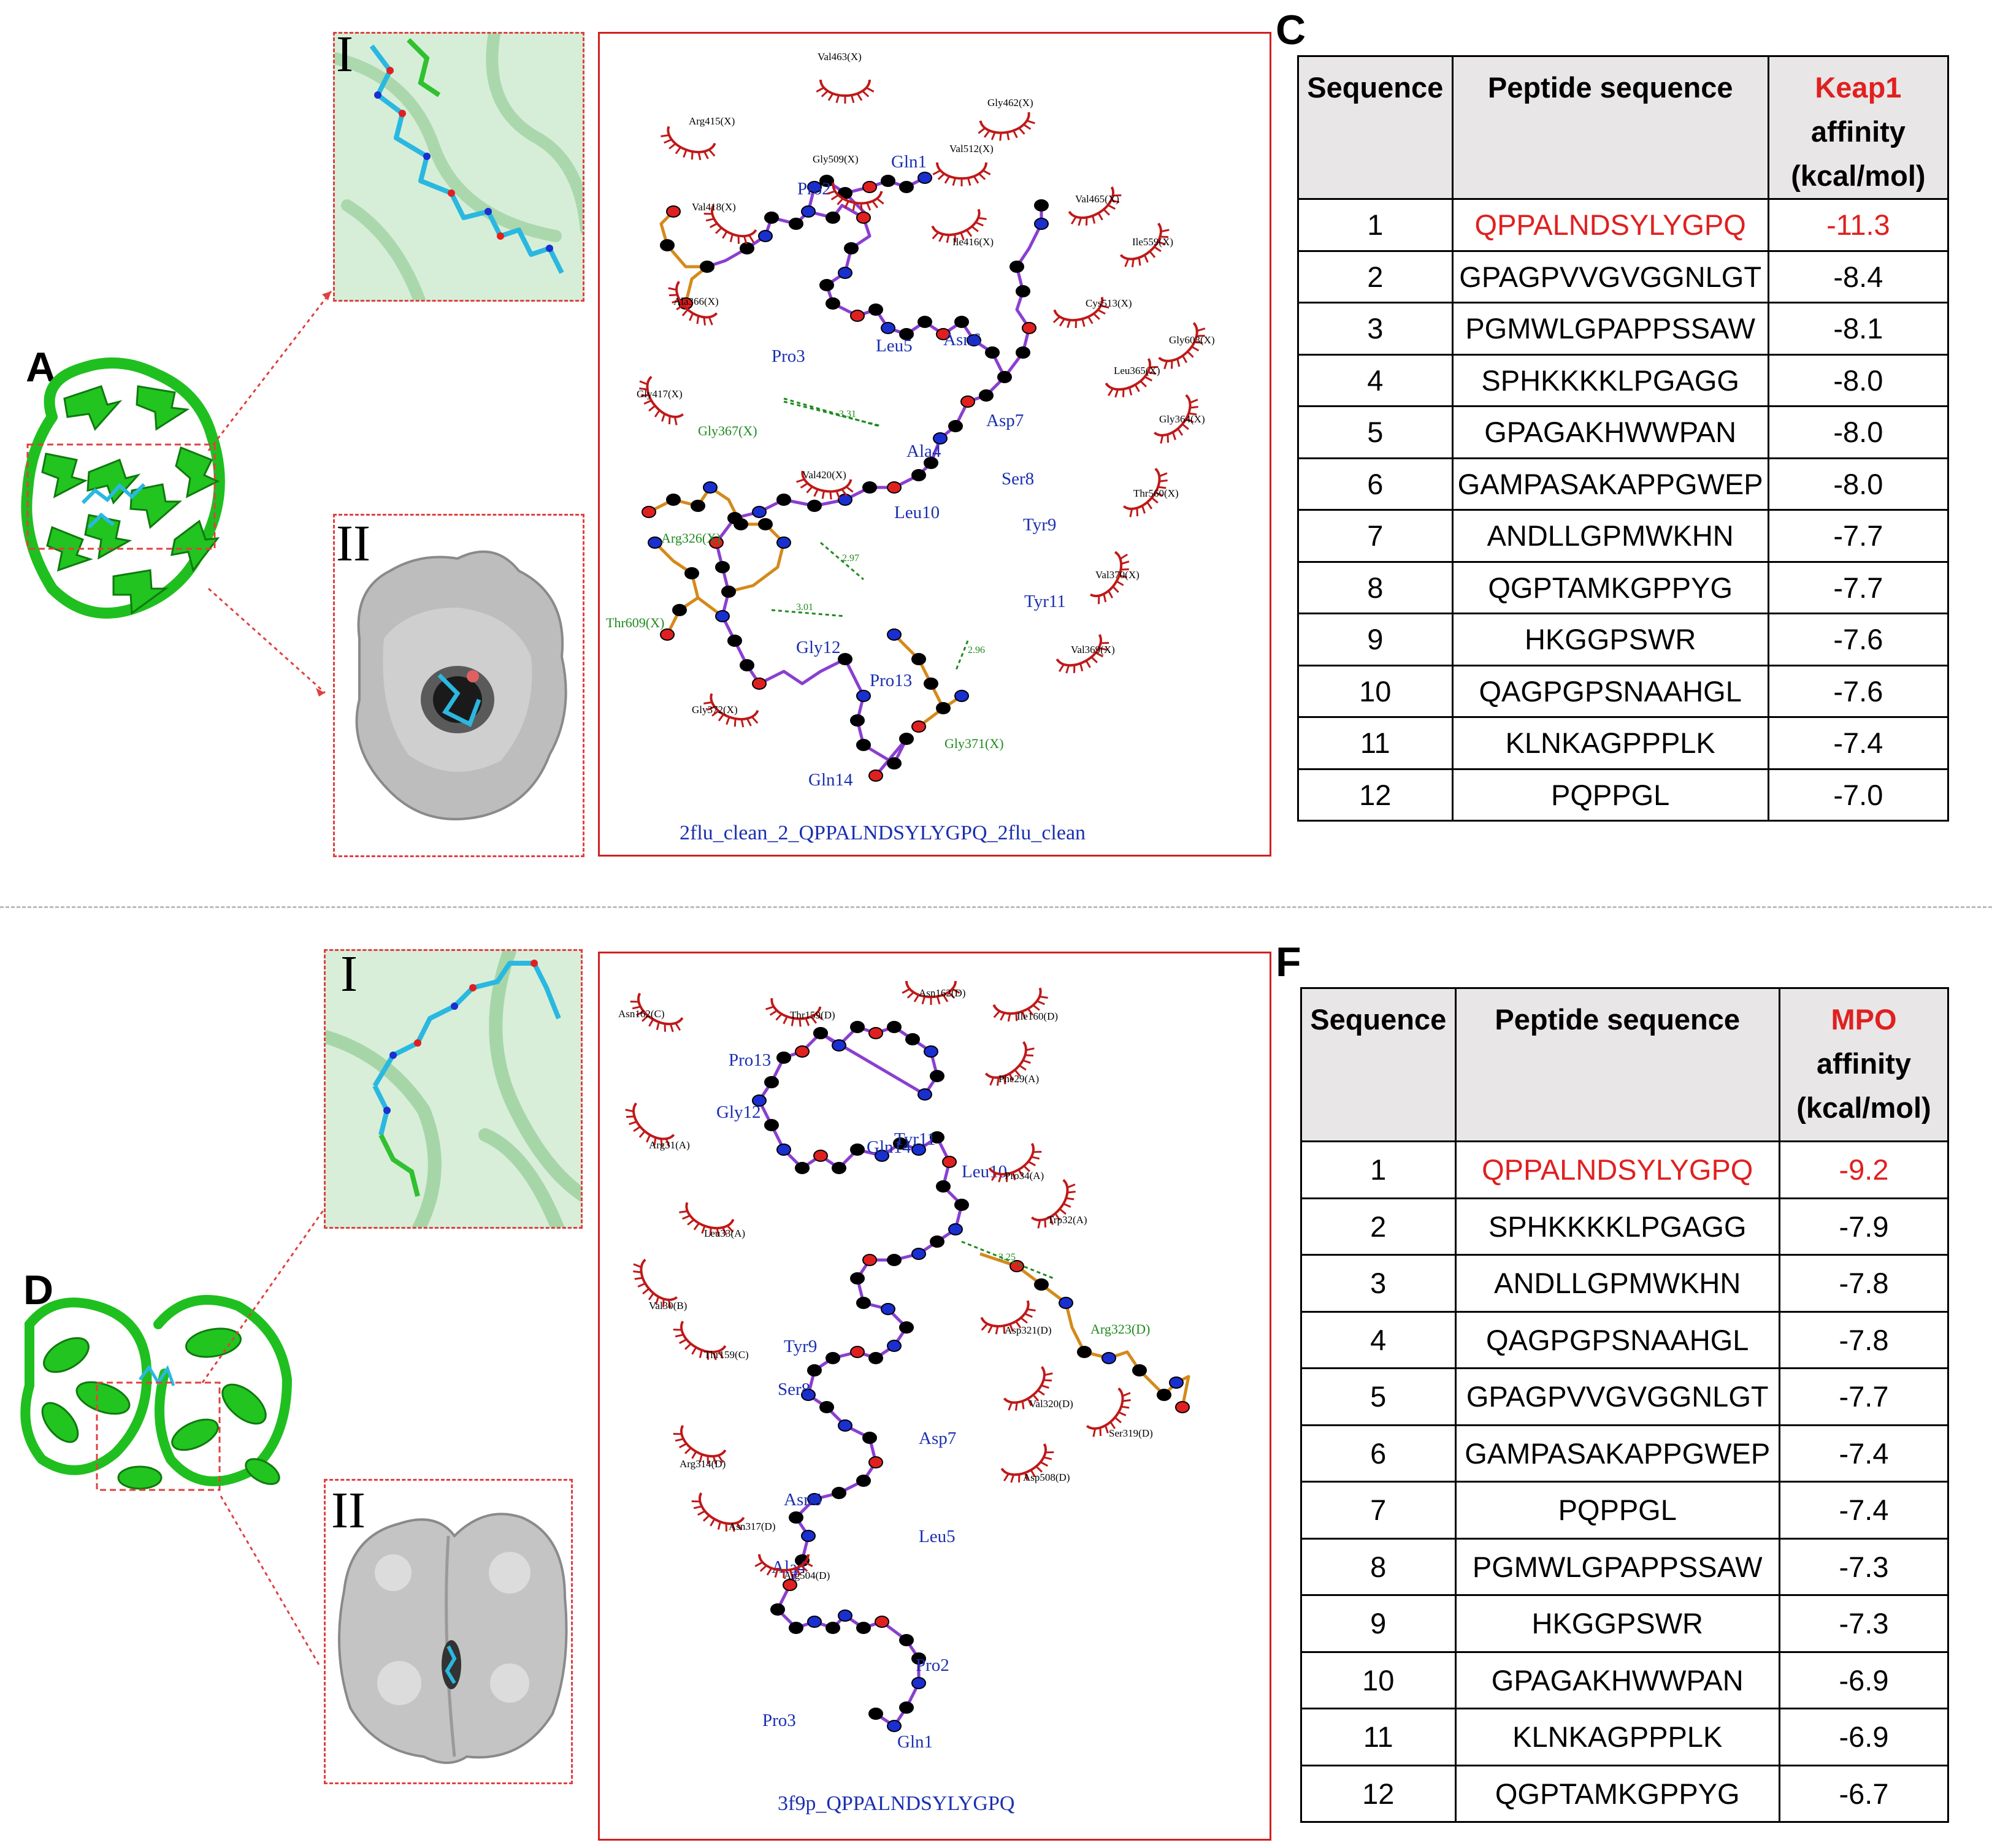 The image size is (1992, 1848). What do you see at coordinates (1610, 432) in the screenshot?
I see `table-cell-seq: GPAGAKHWWPAN` at bounding box center [1610, 432].